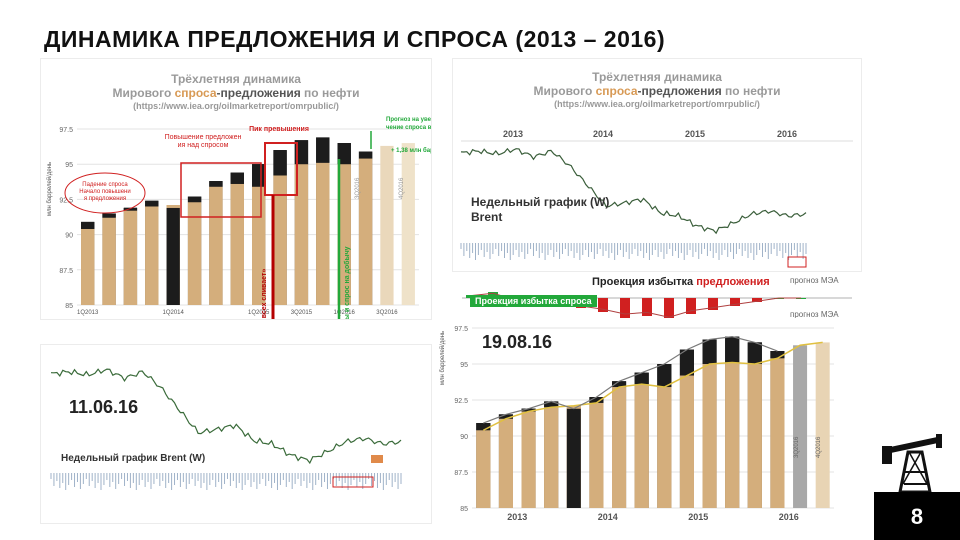  What do you see at coordinates (573, 407) in the screenshot?
I see `bar-overdemand` at bounding box center [573, 407].